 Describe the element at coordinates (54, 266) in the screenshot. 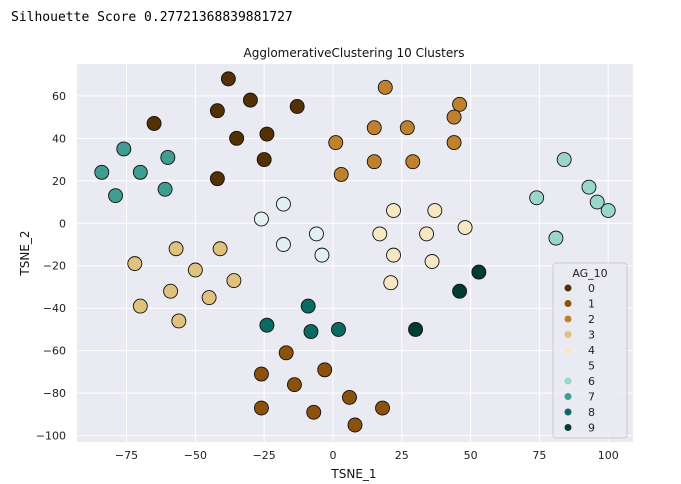

I see `y-tick-label: −20` at that location.